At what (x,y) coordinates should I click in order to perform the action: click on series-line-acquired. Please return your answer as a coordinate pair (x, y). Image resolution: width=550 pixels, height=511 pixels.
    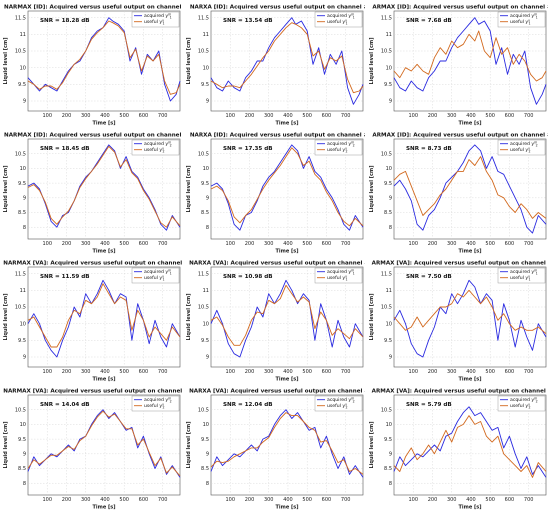
    Looking at the image, I should click on (287, 61).